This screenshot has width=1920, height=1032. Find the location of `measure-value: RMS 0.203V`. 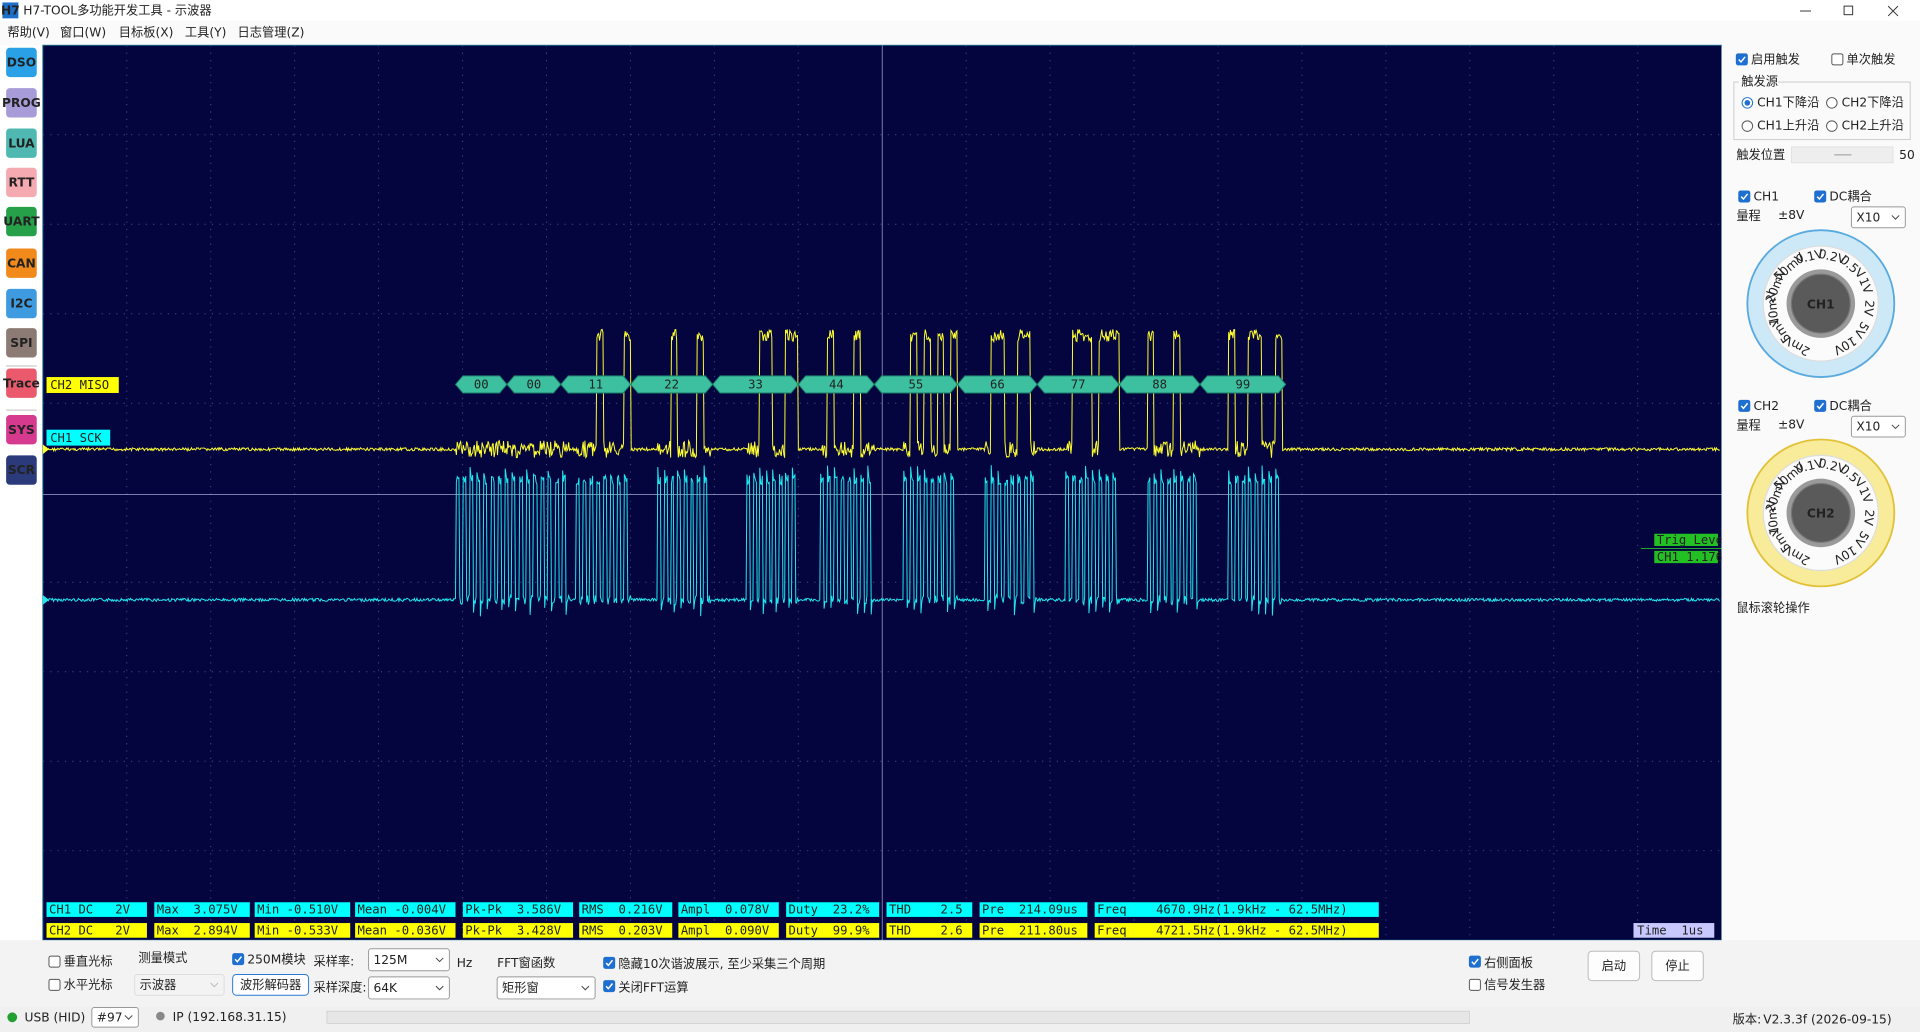

measure-value: RMS 0.203V is located at coordinates (623, 931).